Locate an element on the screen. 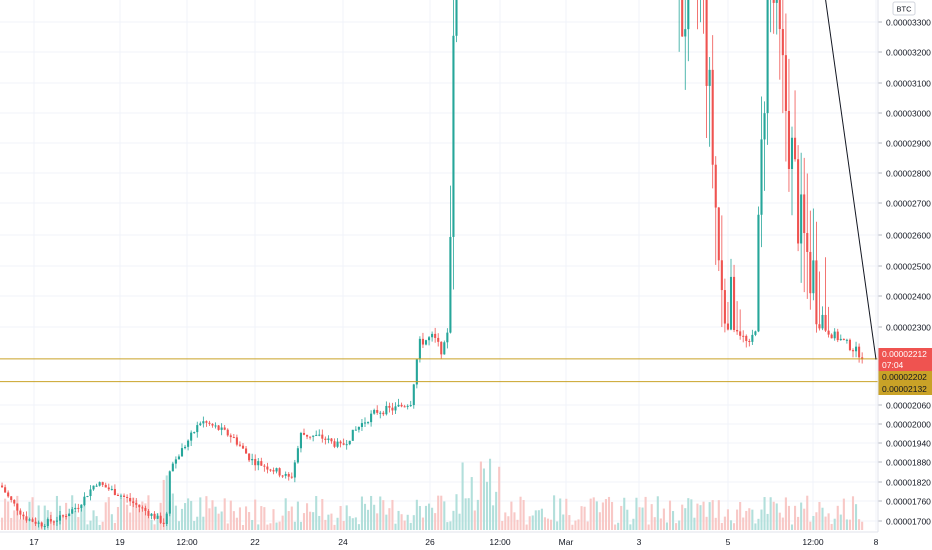 The width and height of the screenshot is (932, 550). level-price-label-1: 0.00002202 is located at coordinates (904, 377).